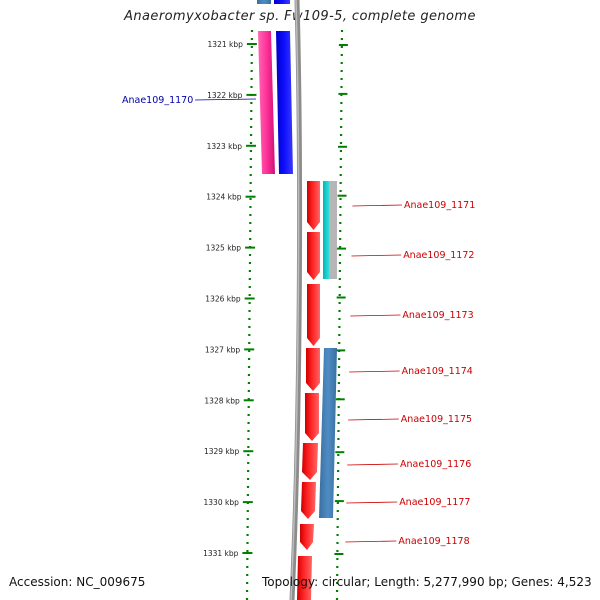  What do you see at coordinates (224, 197) in the screenshot?
I see `tick-label: 1324 kbp` at bounding box center [224, 197].